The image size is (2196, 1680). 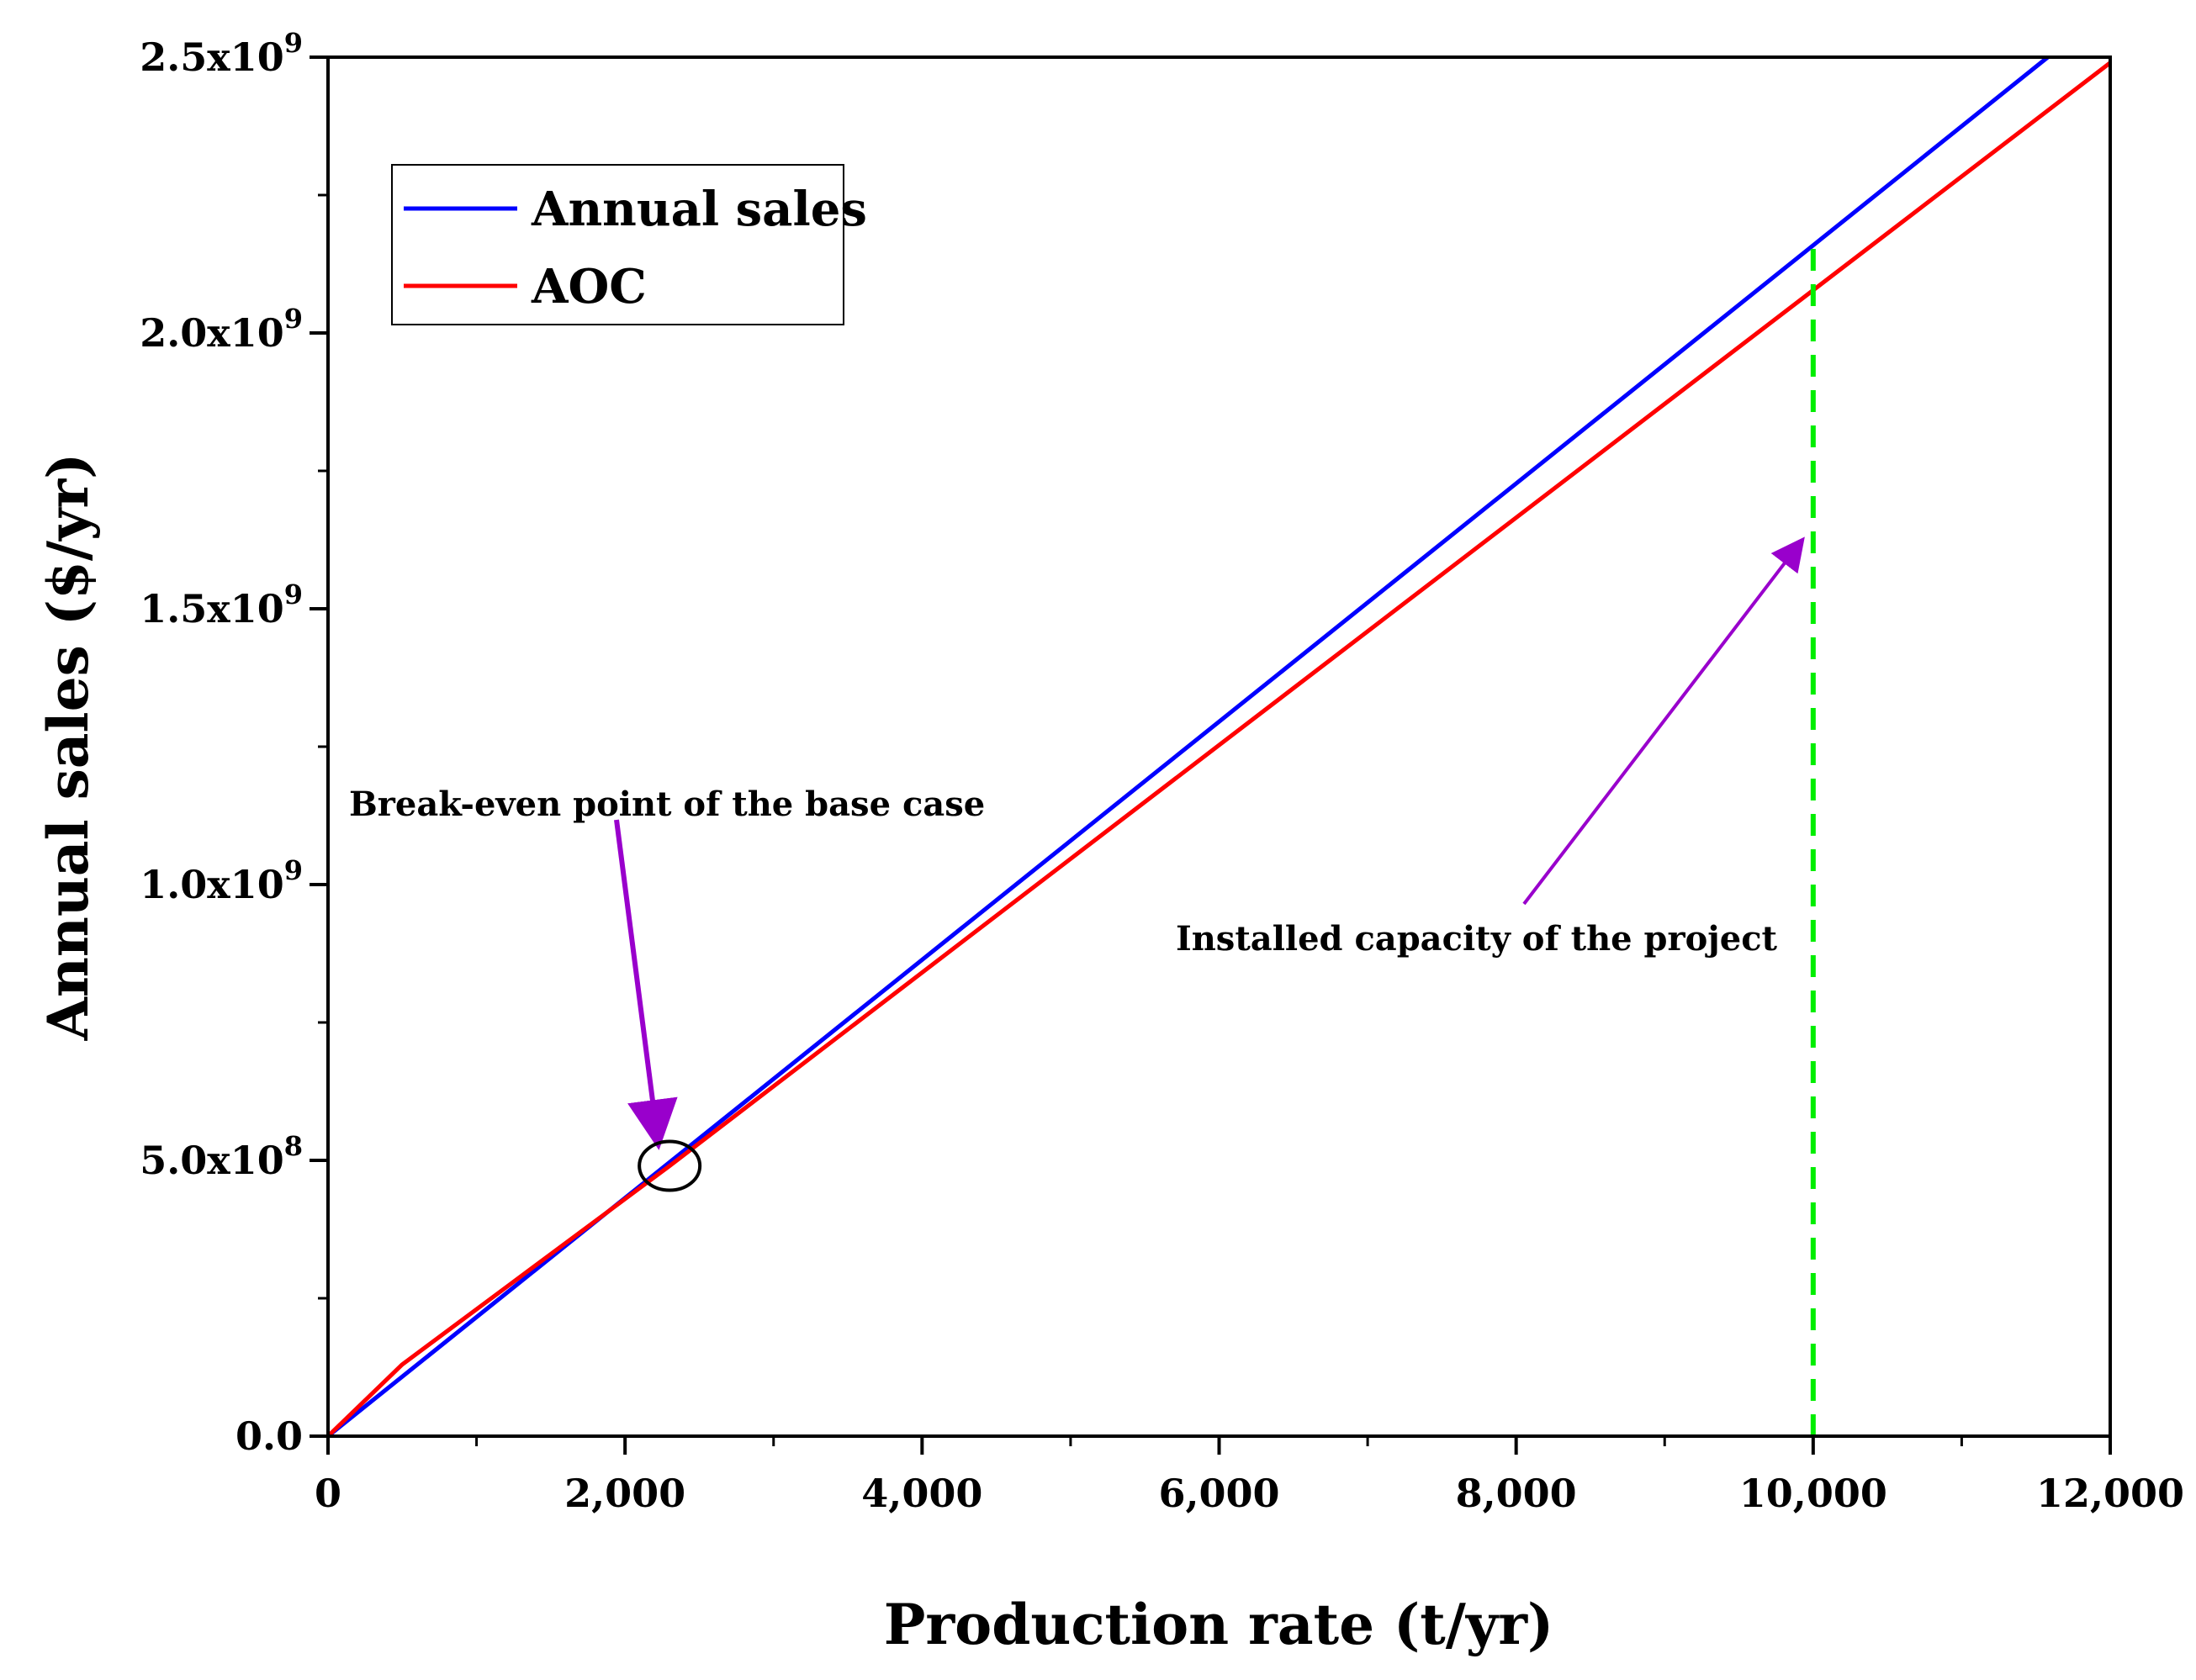 I want to click on legend-box, so click(x=617, y=245).